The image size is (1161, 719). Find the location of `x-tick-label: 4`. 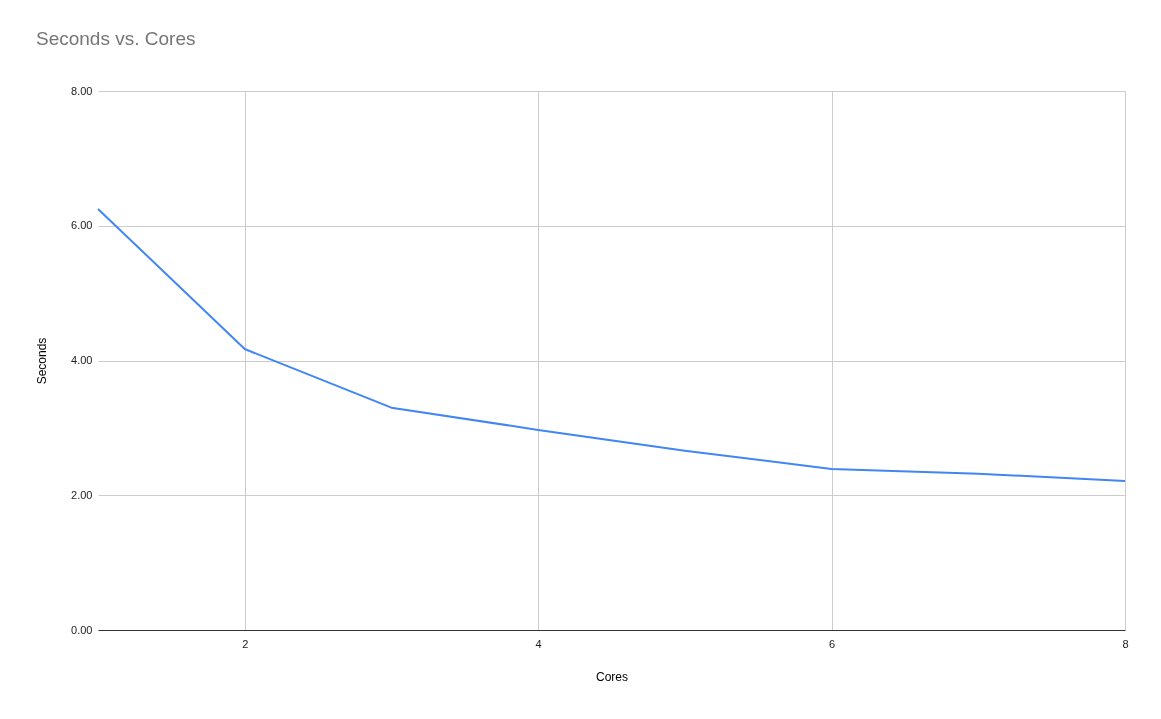

x-tick-label: 4 is located at coordinates (538, 643).